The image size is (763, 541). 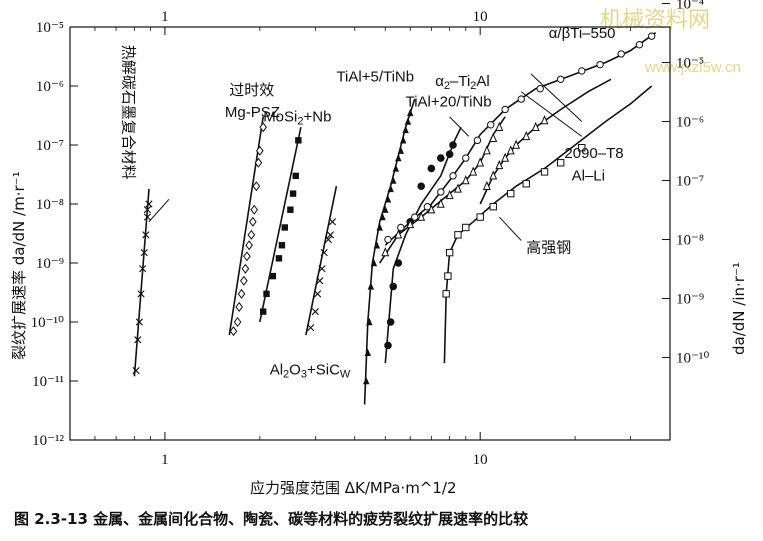 What do you see at coordinates (690, 123) in the screenshot?
I see `y-tick-label-right: 10⁻⁶` at bounding box center [690, 123].